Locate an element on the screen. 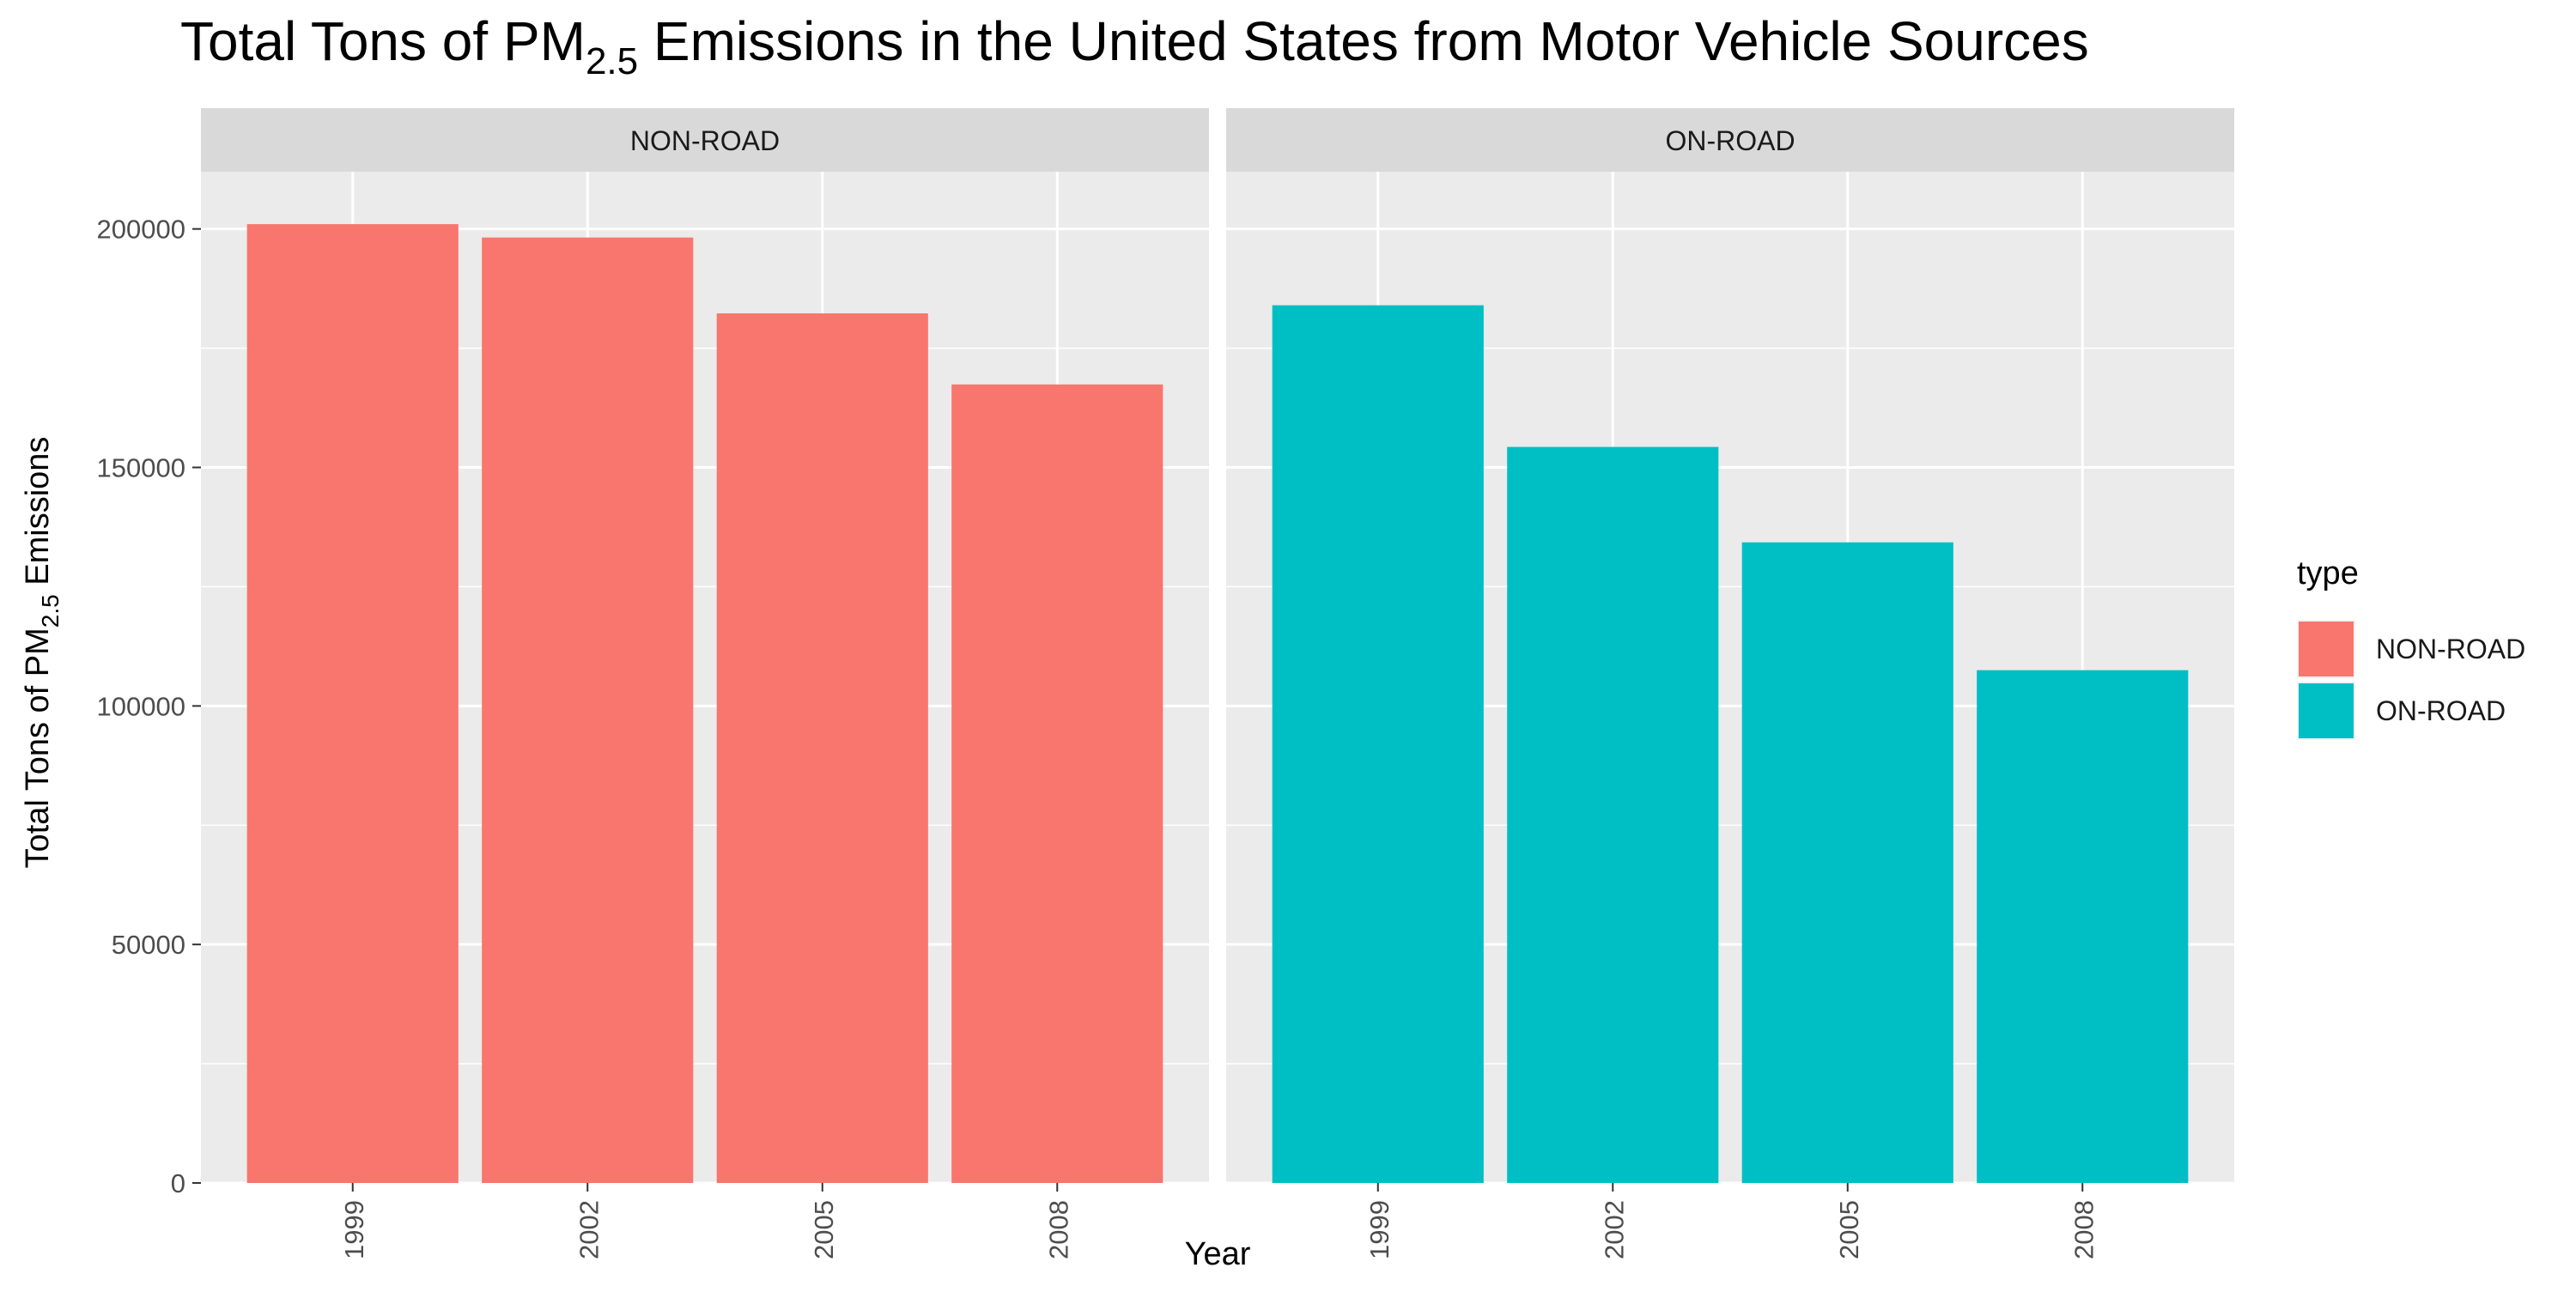 Image resolution: width=2576 pixels, height=1292 pixels. chart-title-main: Total Tons of PM is located at coordinates (383, 41).